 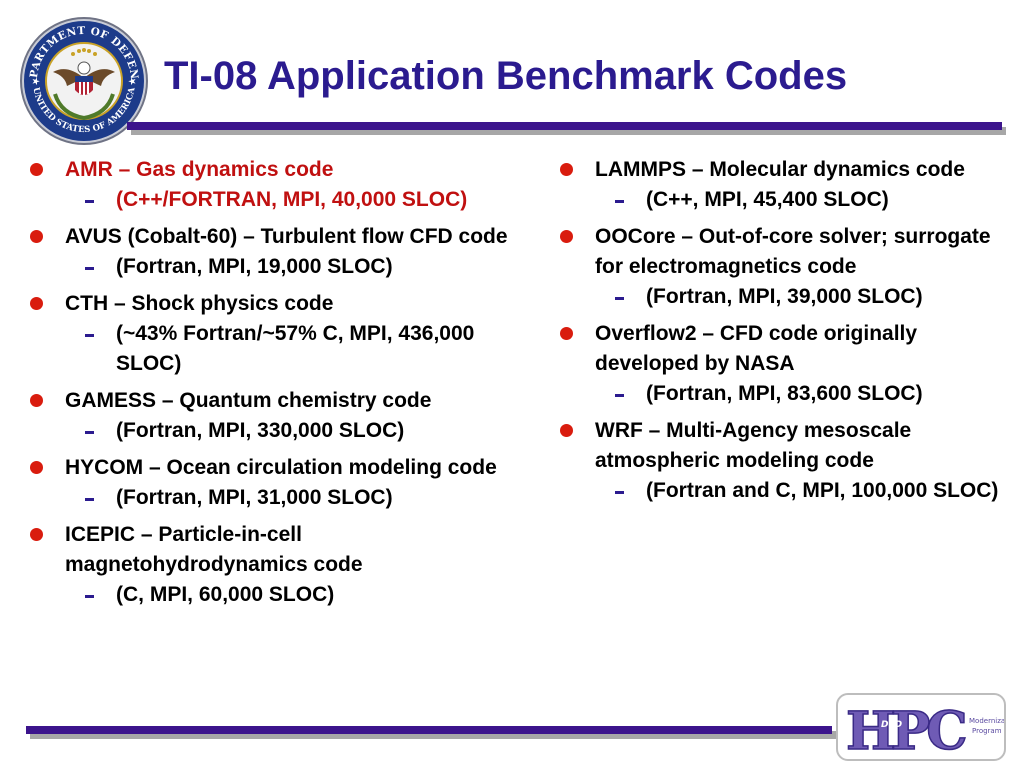 What do you see at coordinates (295, 348) in the screenshot?
I see `sub-bullet-text: (~43% Fortran/~57% C, MPI, 436,000 SLOC)` at bounding box center [295, 348].